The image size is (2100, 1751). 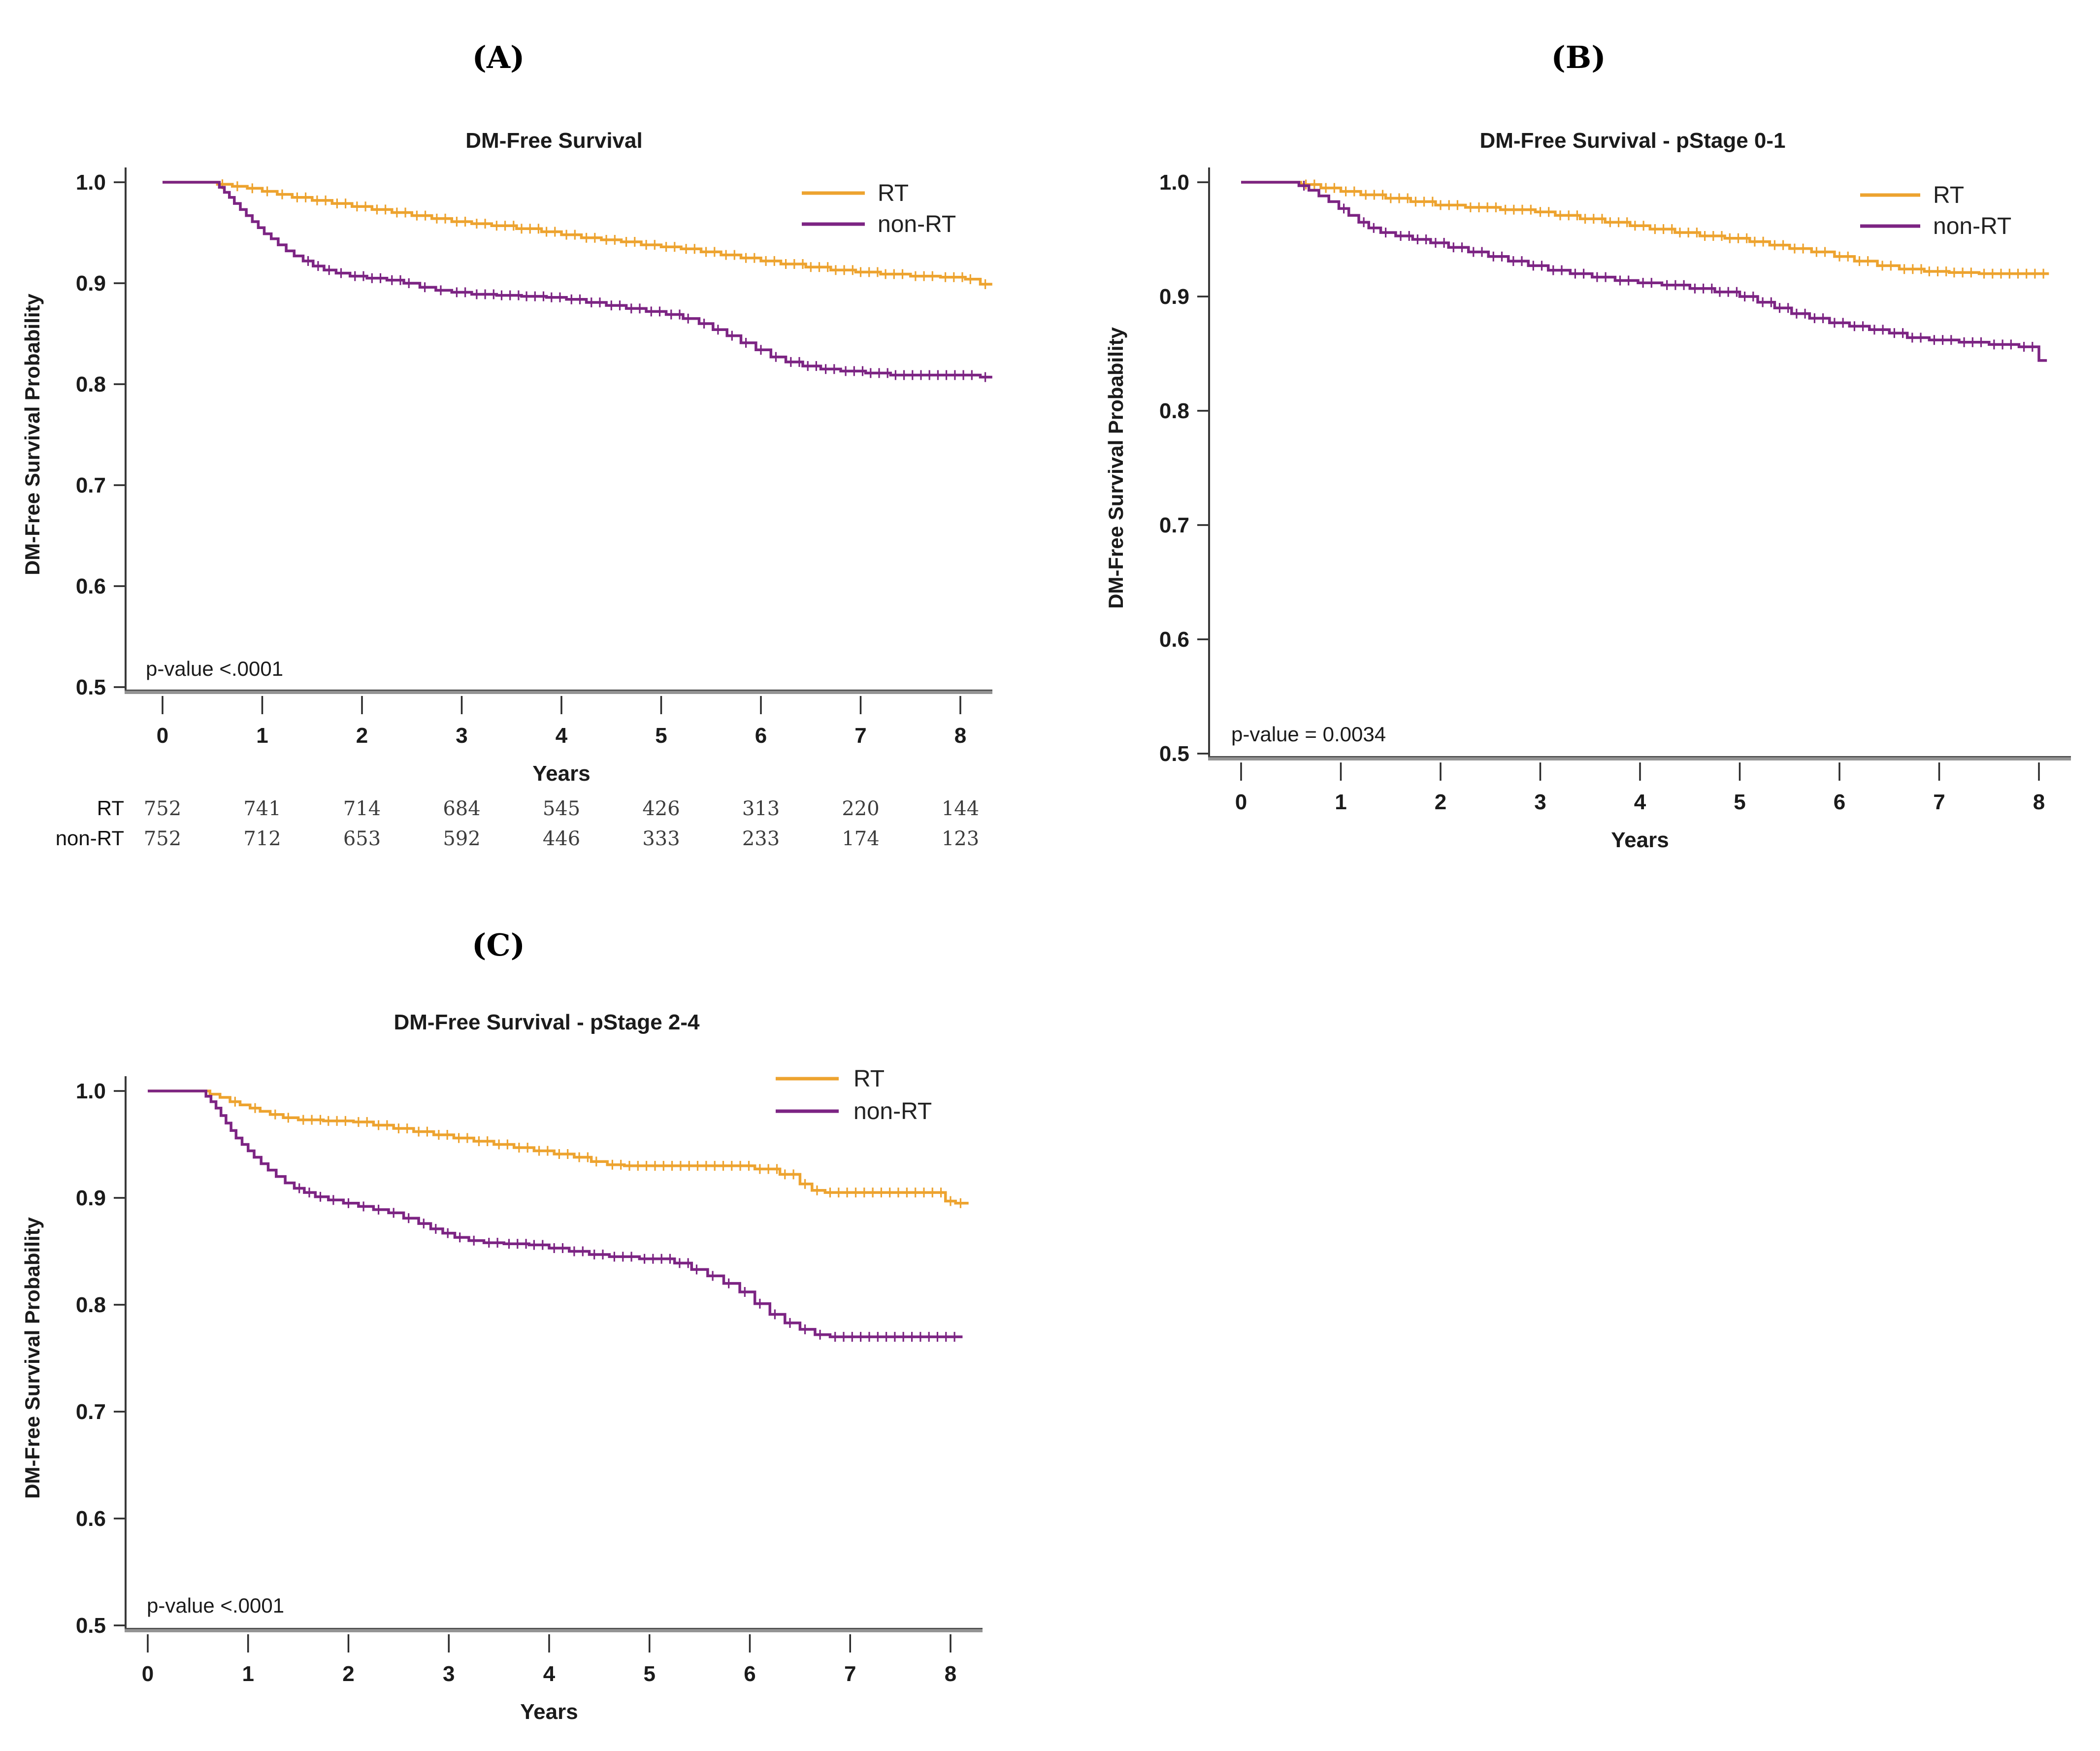 What do you see at coordinates (661, 839) in the screenshot?
I see `risk-count-cell: 333` at bounding box center [661, 839].